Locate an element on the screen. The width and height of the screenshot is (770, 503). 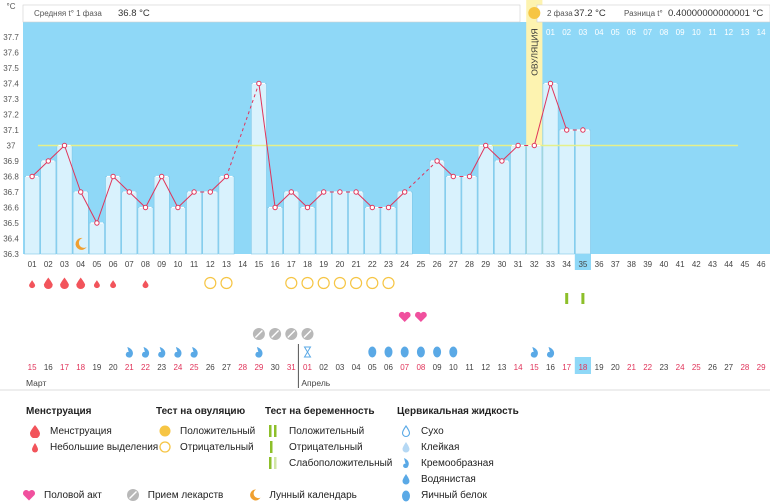
current-day-highlight is located at coordinates (582, 262).